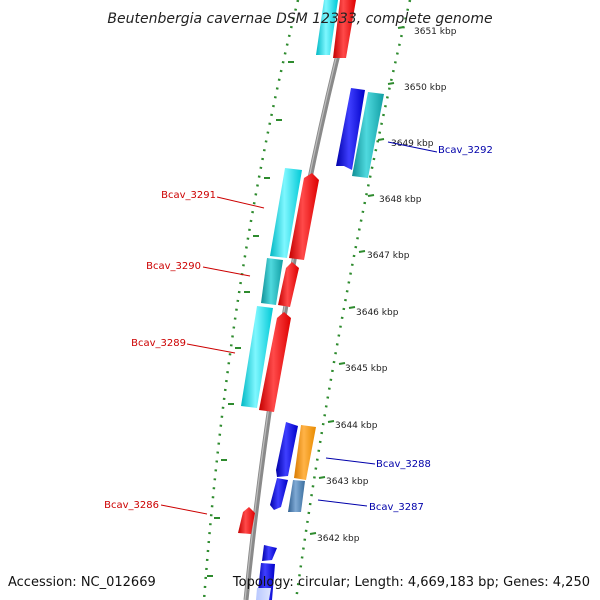  I want to click on gene-label: Bcav_3286, so click(131, 505).